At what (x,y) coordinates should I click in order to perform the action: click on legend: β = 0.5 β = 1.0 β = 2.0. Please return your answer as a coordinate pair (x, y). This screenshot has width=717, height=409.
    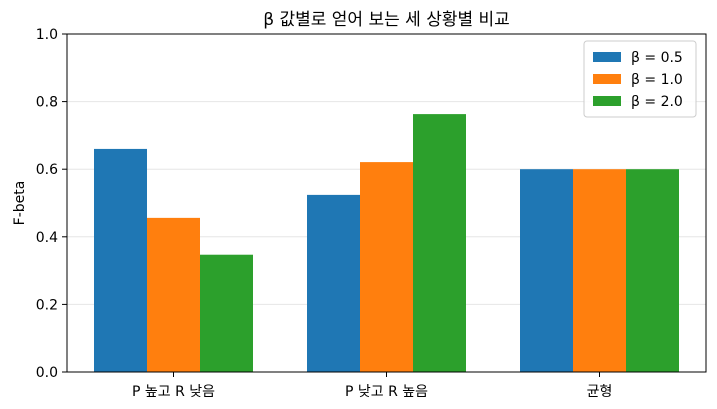
    Looking at the image, I should click on (640, 79).